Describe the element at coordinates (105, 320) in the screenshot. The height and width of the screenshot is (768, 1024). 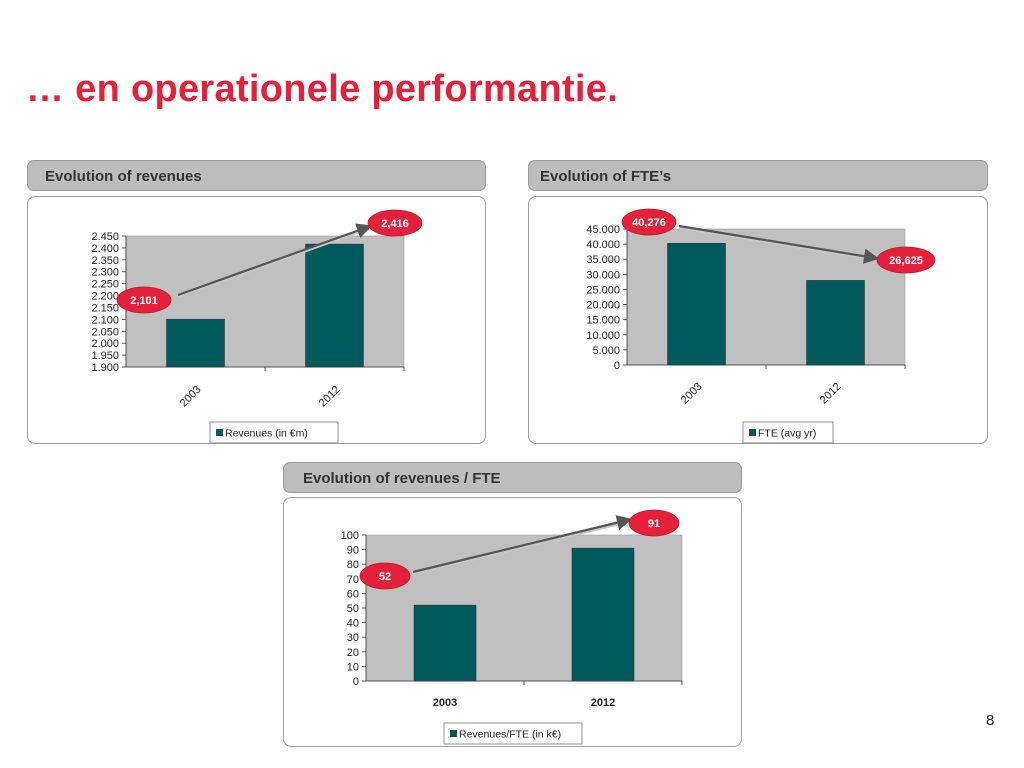
I see `y-tick-label: 2.100` at that location.